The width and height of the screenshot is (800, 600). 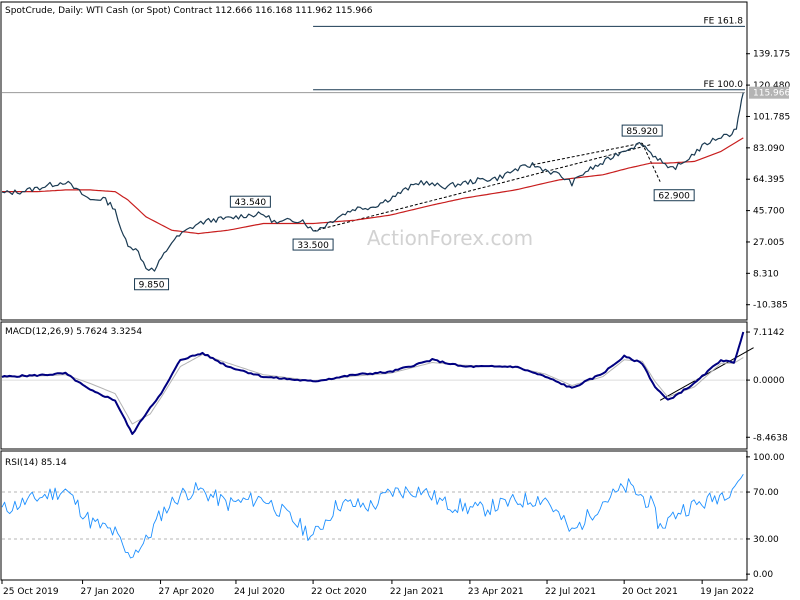 What do you see at coordinates (766, 493) in the screenshot?
I see `rsi-axis-tick-label: 70.00` at bounding box center [766, 493].